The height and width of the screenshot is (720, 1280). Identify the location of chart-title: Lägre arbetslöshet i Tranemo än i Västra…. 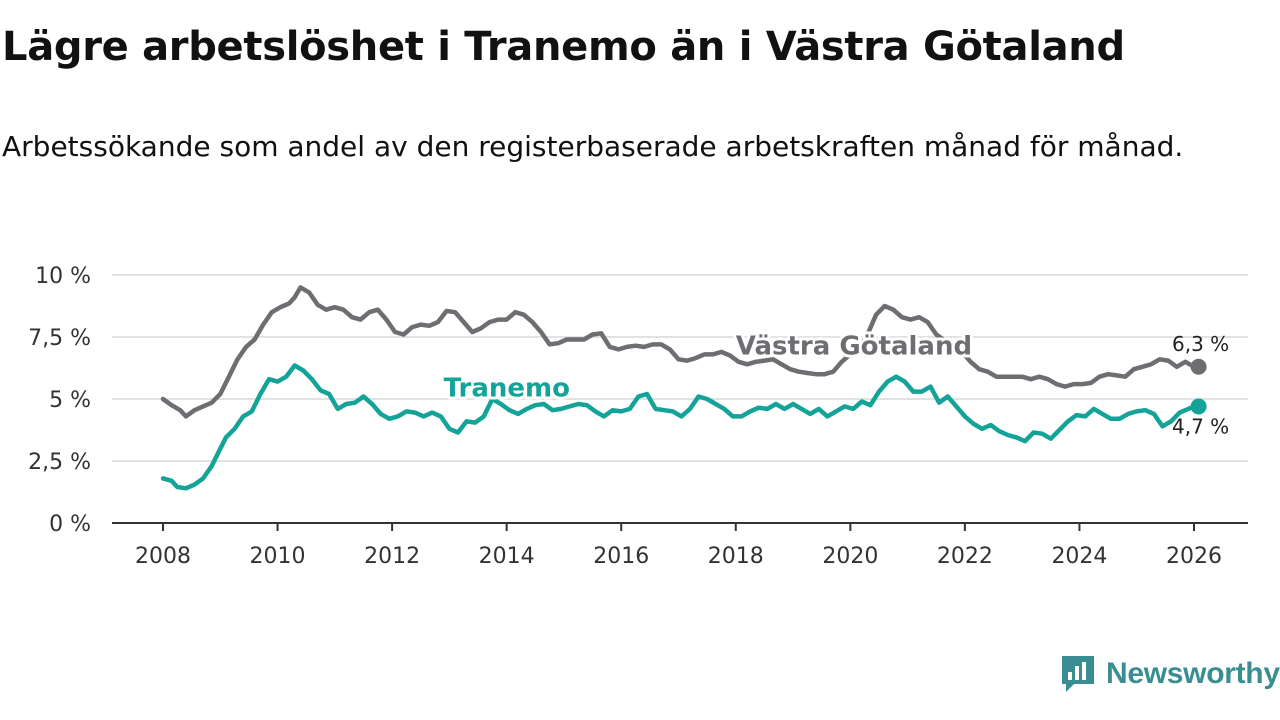
(563, 47).